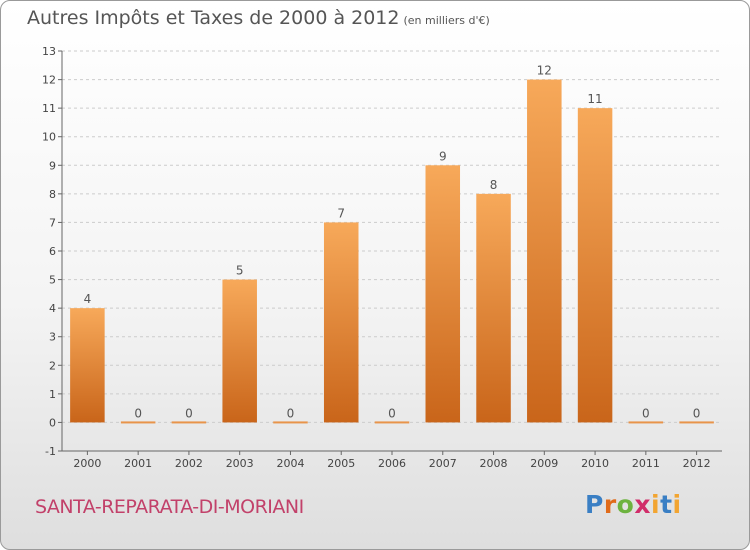 This screenshot has width=750, height=550. What do you see at coordinates (446, 20) in the screenshot?
I see `unit-label: (en milliers d'€)` at bounding box center [446, 20].